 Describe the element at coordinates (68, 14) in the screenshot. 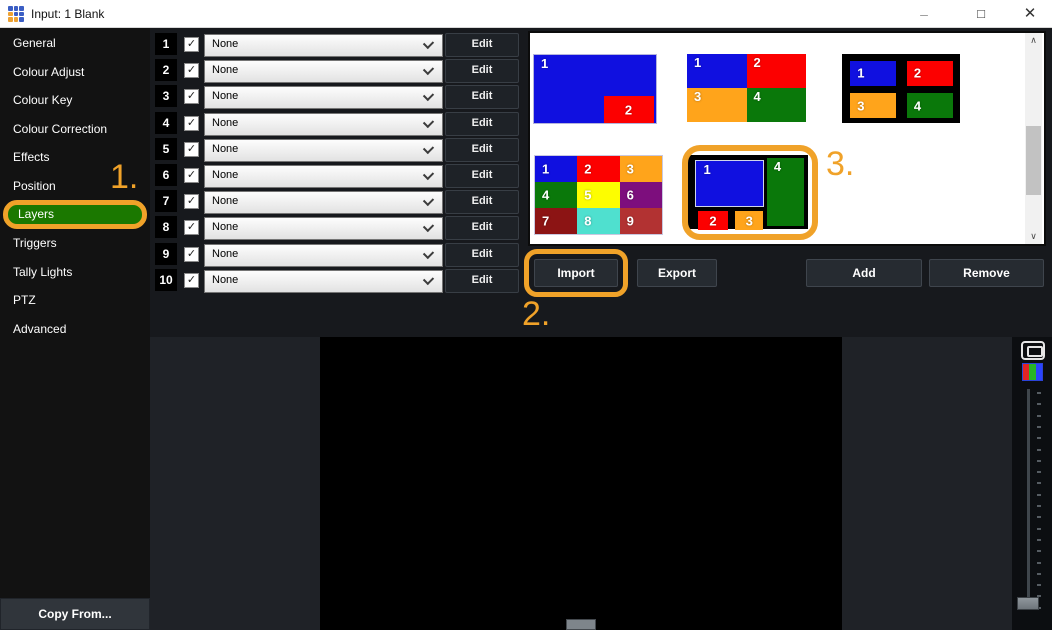

I see `window-title: Input: 1 Blank` at that location.